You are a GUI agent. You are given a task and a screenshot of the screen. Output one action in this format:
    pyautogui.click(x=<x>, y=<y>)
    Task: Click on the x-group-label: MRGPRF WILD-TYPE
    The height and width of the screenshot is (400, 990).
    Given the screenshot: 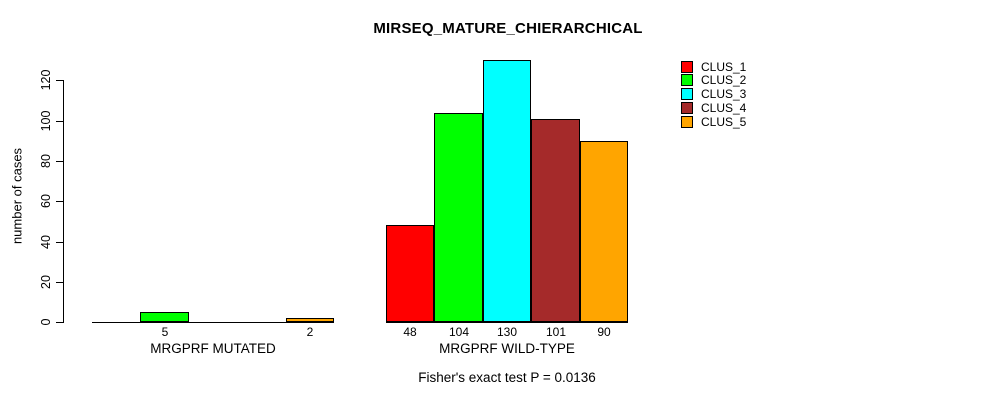 What is the action you would take?
    pyautogui.click(x=507, y=348)
    